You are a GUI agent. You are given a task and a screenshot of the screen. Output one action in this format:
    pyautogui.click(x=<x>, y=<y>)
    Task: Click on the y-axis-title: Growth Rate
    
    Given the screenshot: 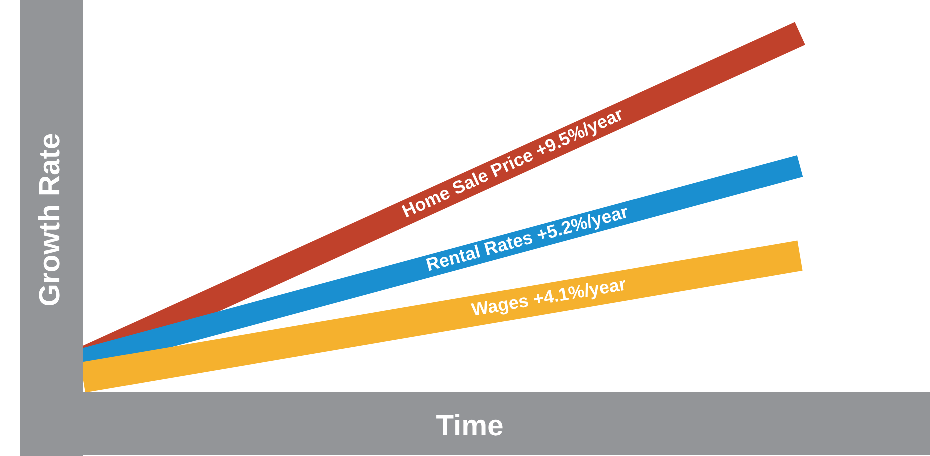 What is the action you would take?
    pyautogui.click(x=49, y=220)
    